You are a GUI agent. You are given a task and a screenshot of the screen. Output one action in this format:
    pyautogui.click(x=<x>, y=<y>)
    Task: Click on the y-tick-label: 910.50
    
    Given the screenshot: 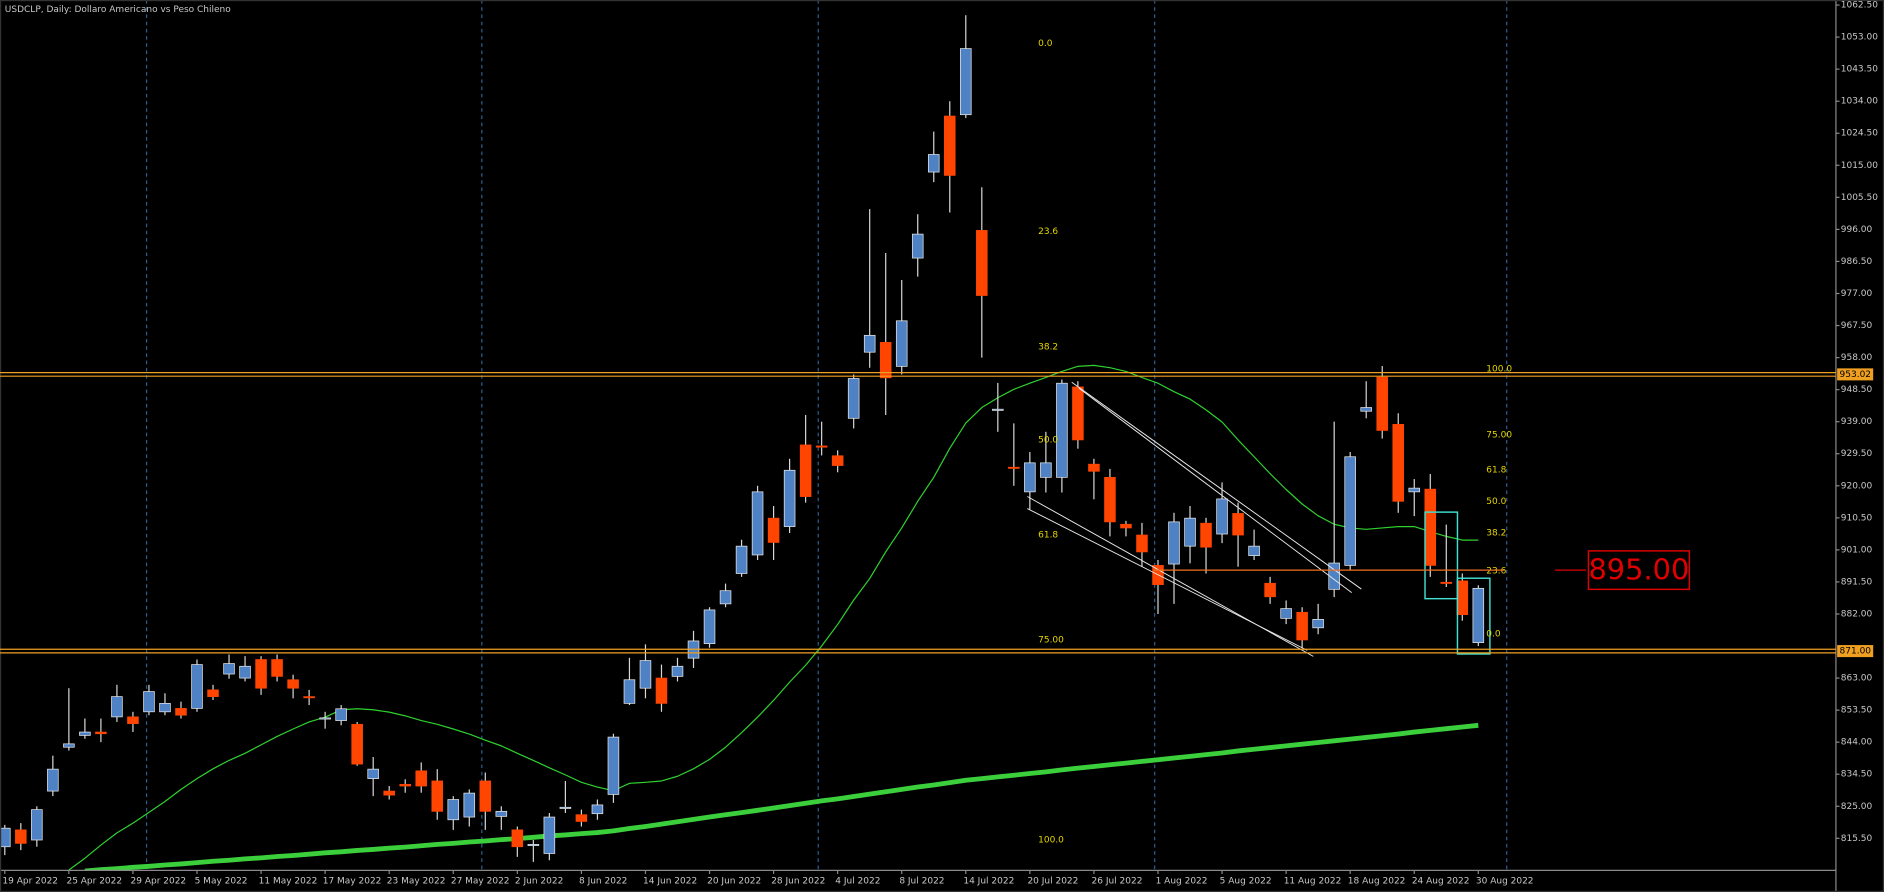 What is the action you would take?
    pyautogui.click(x=1857, y=518)
    